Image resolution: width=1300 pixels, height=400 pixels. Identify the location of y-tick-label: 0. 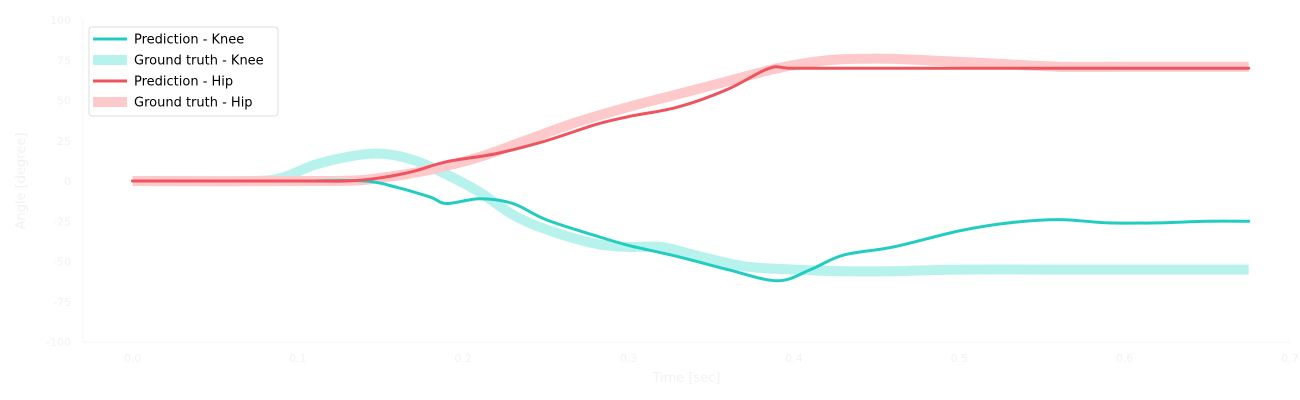
(67, 181).